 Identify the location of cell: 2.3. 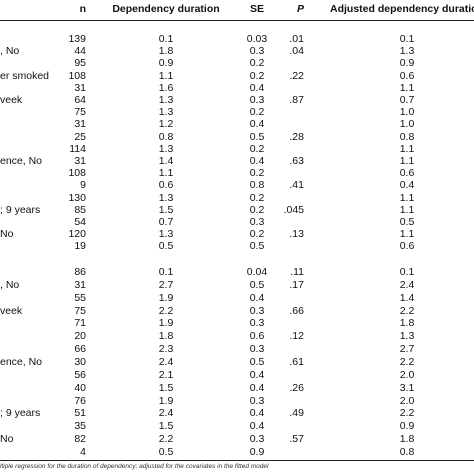
(166, 349).